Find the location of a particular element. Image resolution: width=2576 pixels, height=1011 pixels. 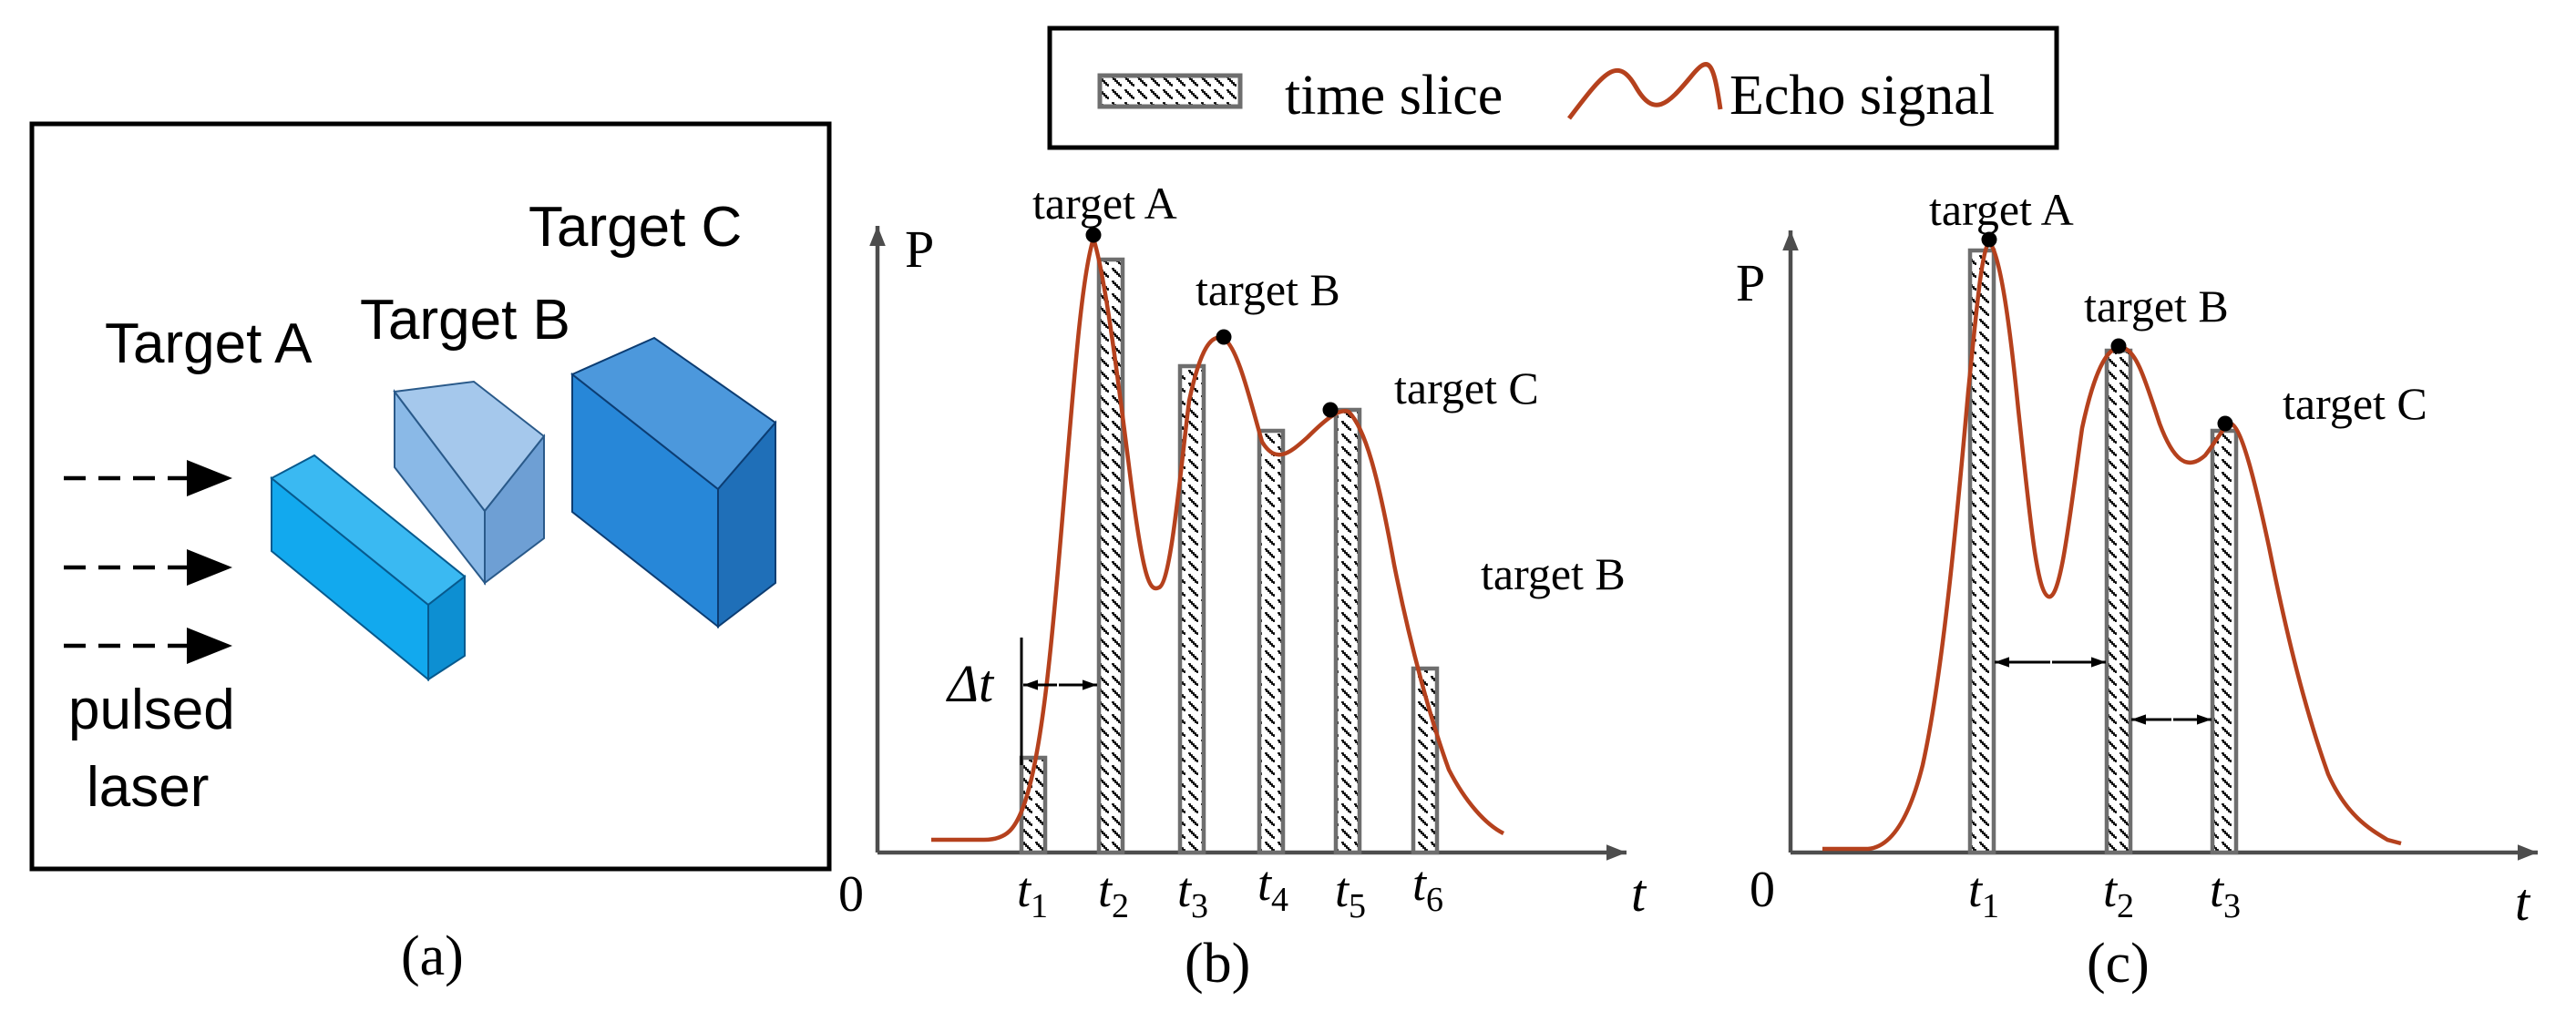

target-c-box is located at coordinates (673, 482).